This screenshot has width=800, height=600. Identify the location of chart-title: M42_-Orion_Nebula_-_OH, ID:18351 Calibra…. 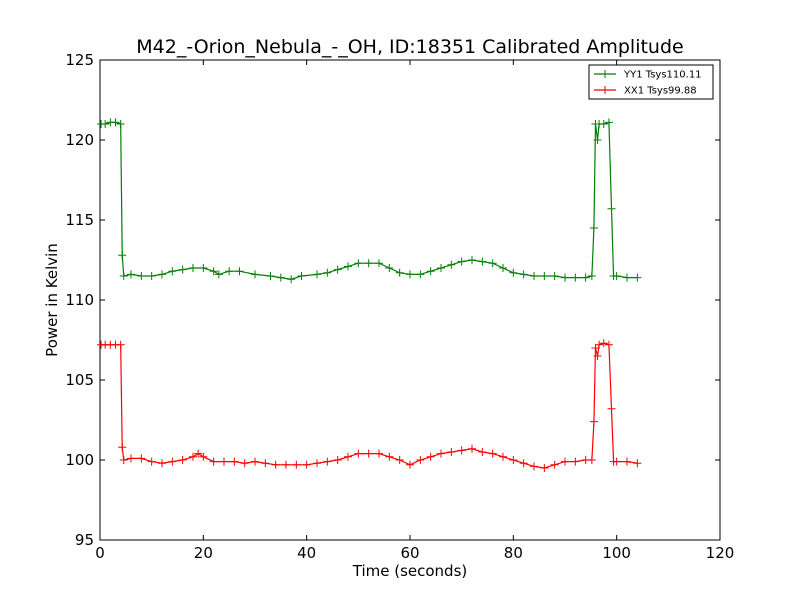
(409, 47).